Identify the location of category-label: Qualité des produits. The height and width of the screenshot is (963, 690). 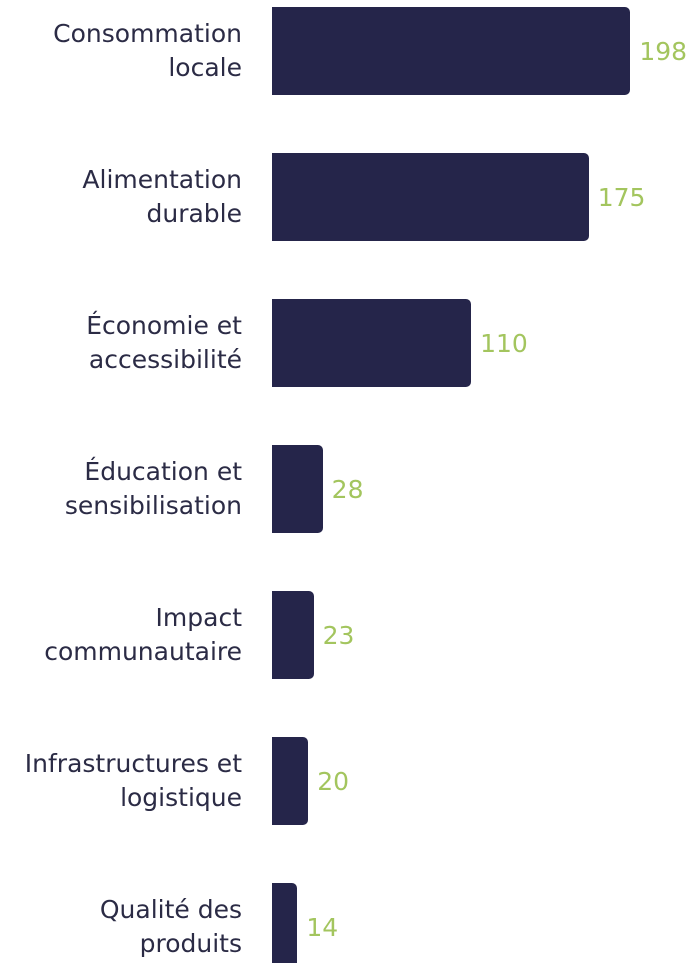
(170, 926).